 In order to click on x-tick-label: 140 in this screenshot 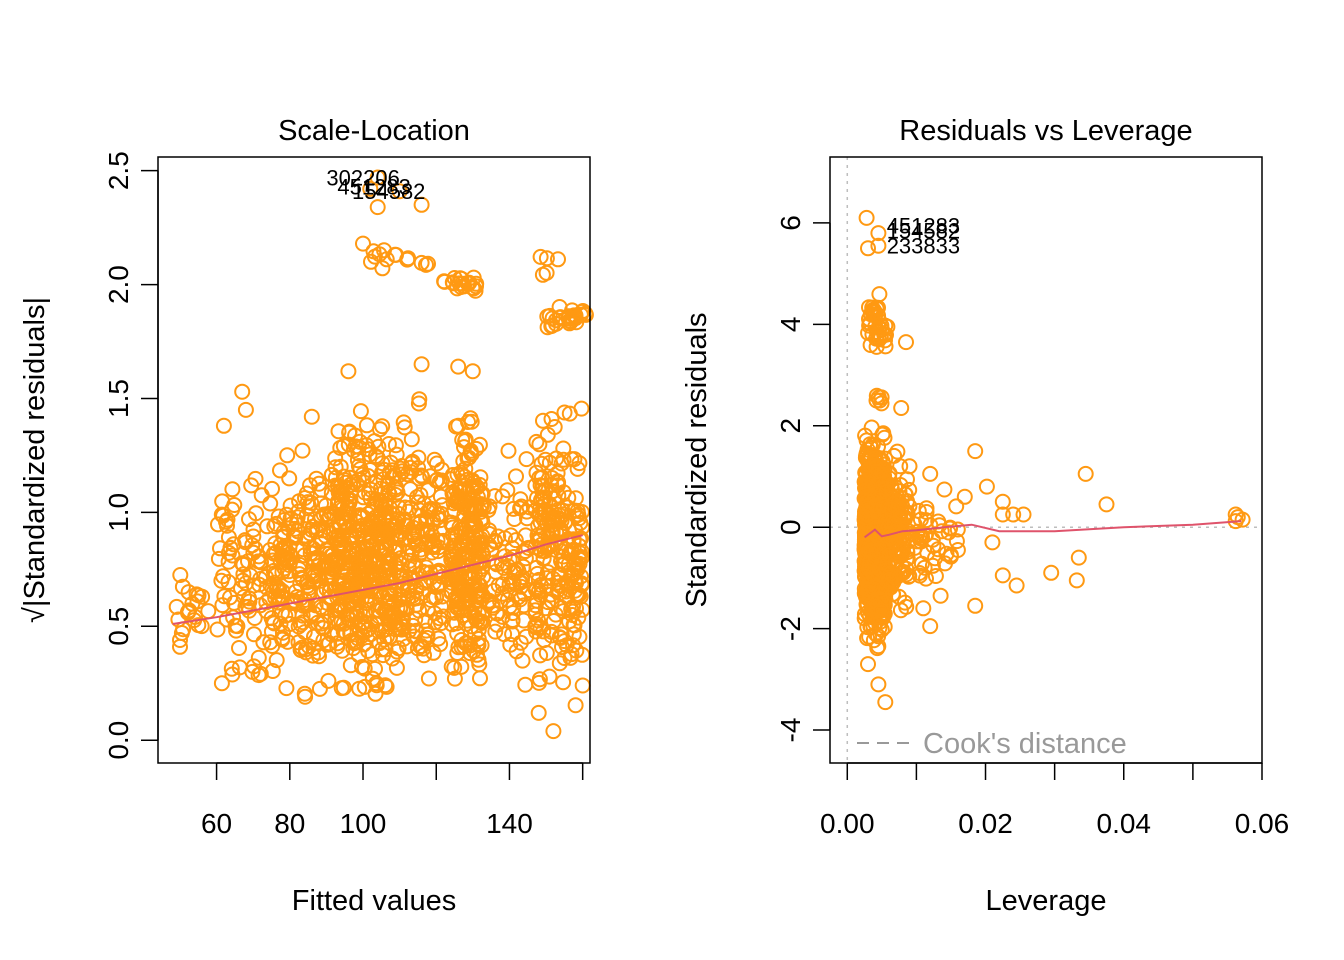, I will do `click(509, 823)`.